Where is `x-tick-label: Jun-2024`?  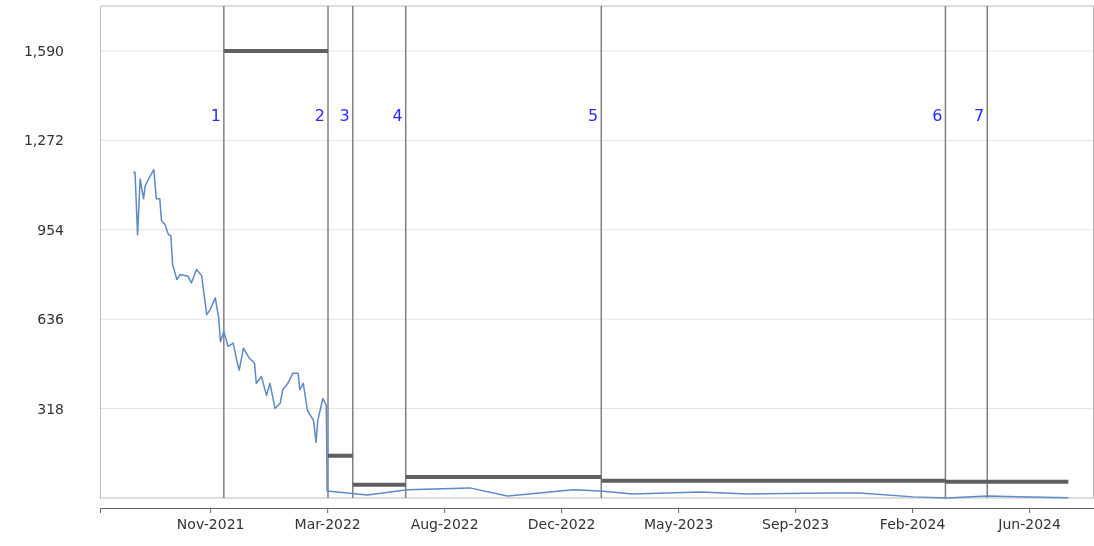 x-tick-label: Jun-2024 is located at coordinates (1029, 523).